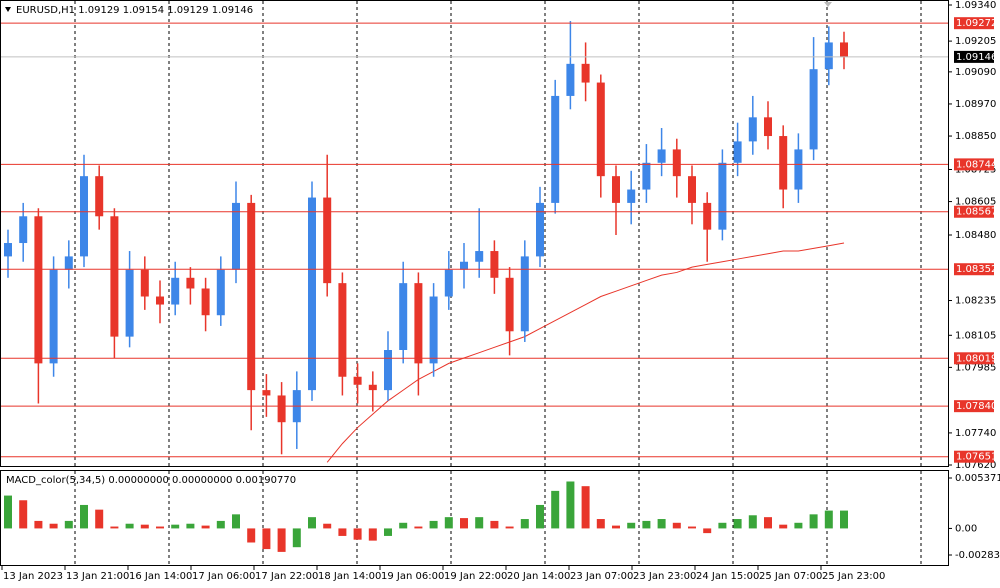 This screenshot has height=588, width=1000. What do you see at coordinates (976, 164) in the screenshot?
I see `level-label: 1.08744` at bounding box center [976, 164].